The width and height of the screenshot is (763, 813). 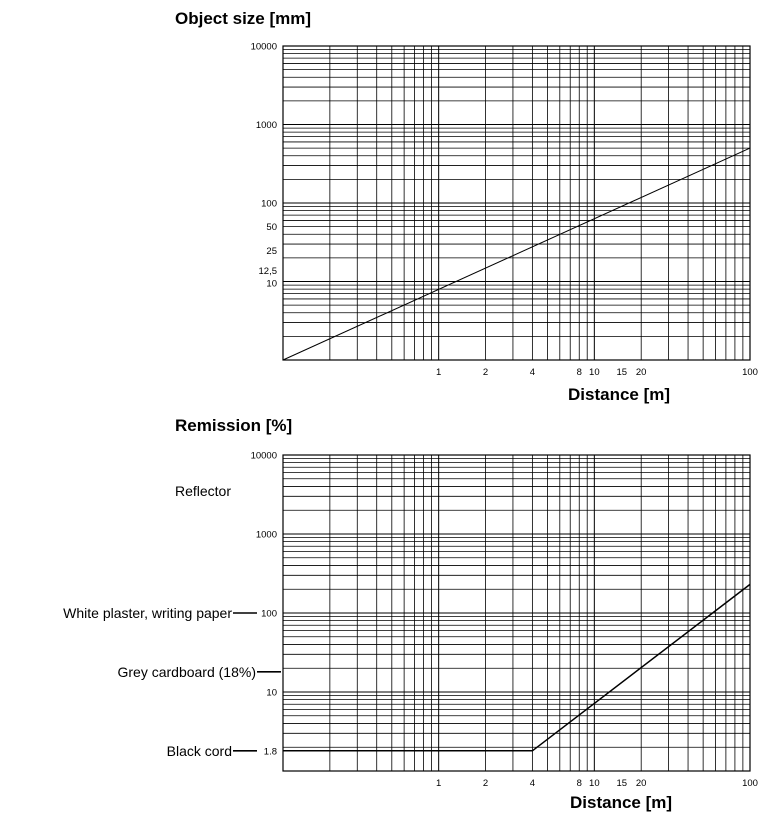 I want to click on chart-title: Remission [%], so click(x=233, y=425).